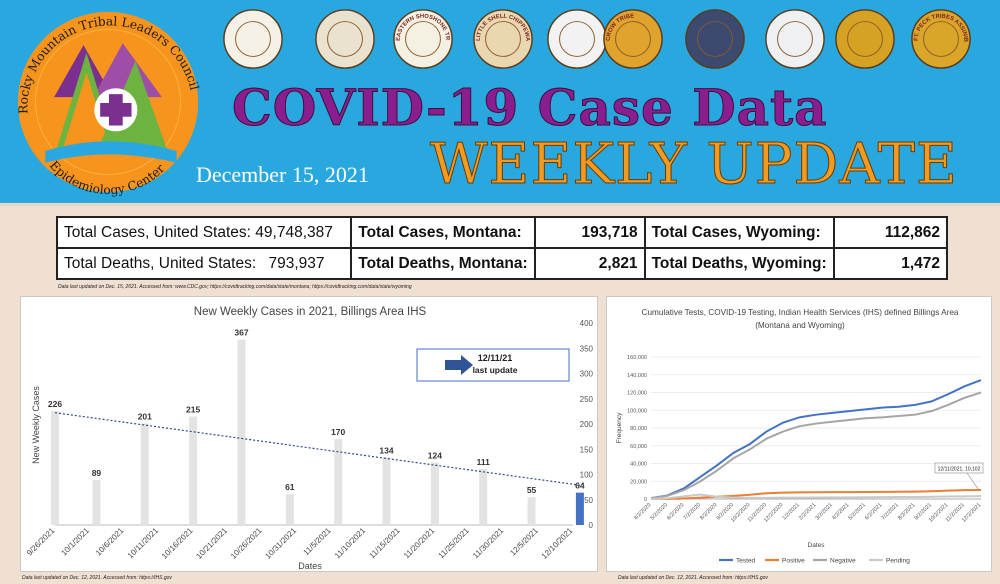  Describe the element at coordinates (443, 232) in the screenshot. I see `mt-cases-label: Total Cases, Montana:` at that location.